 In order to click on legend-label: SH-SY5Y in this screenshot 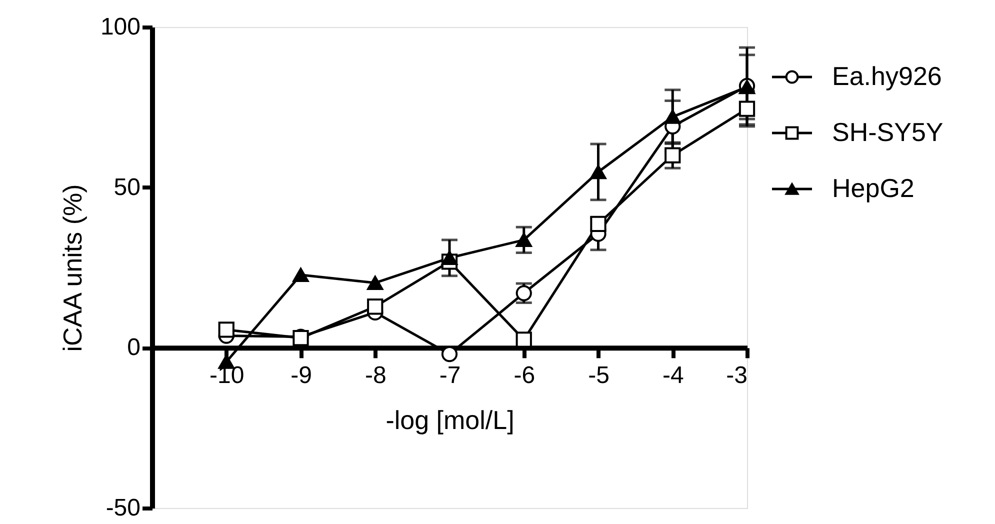, I will do `click(888, 132)`.